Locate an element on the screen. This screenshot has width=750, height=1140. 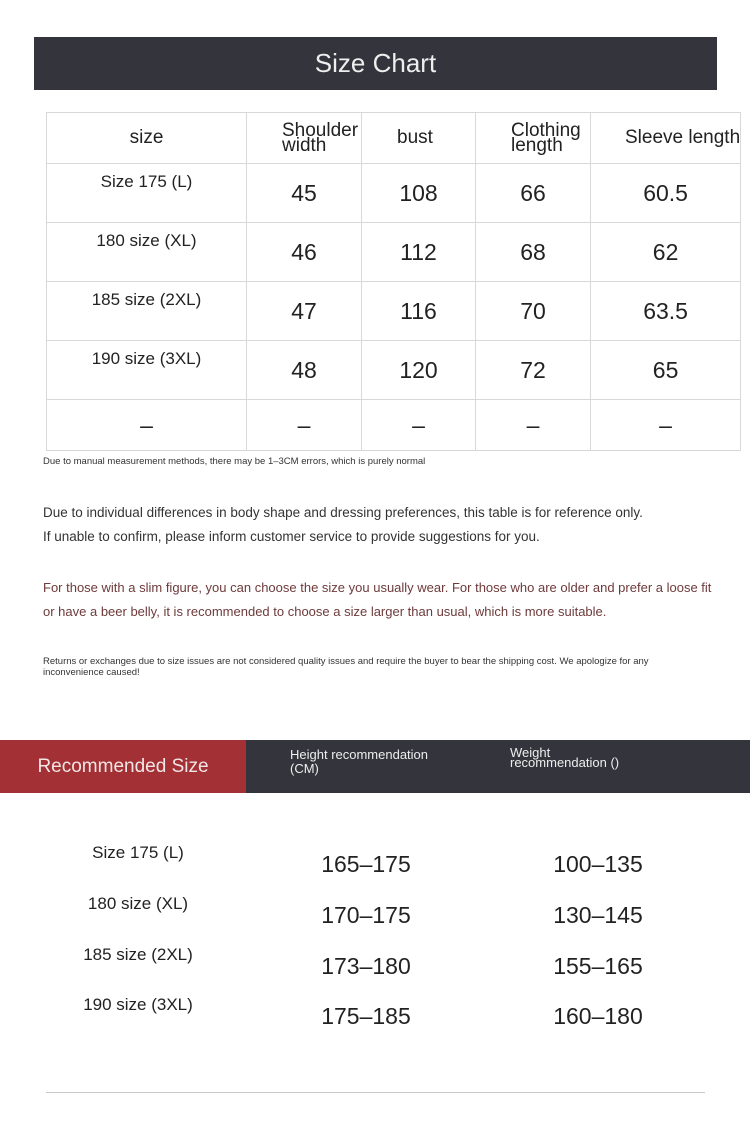
header-bust: bust is located at coordinates (418, 138).